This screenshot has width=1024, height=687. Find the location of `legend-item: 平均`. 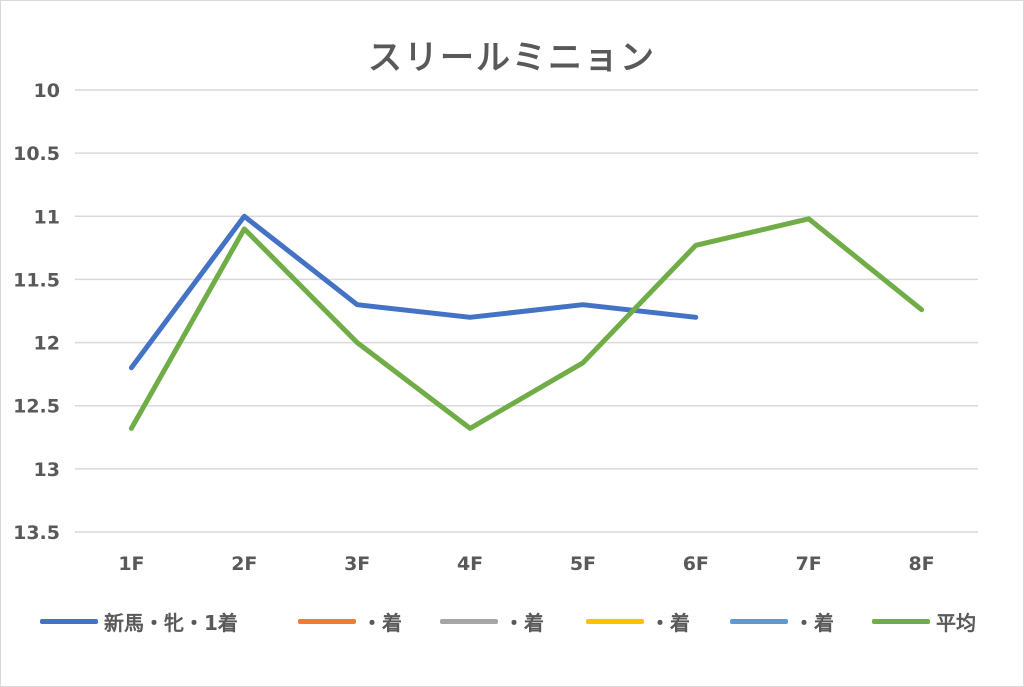

legend-item: 平均 is located at coordinates (924, 621).